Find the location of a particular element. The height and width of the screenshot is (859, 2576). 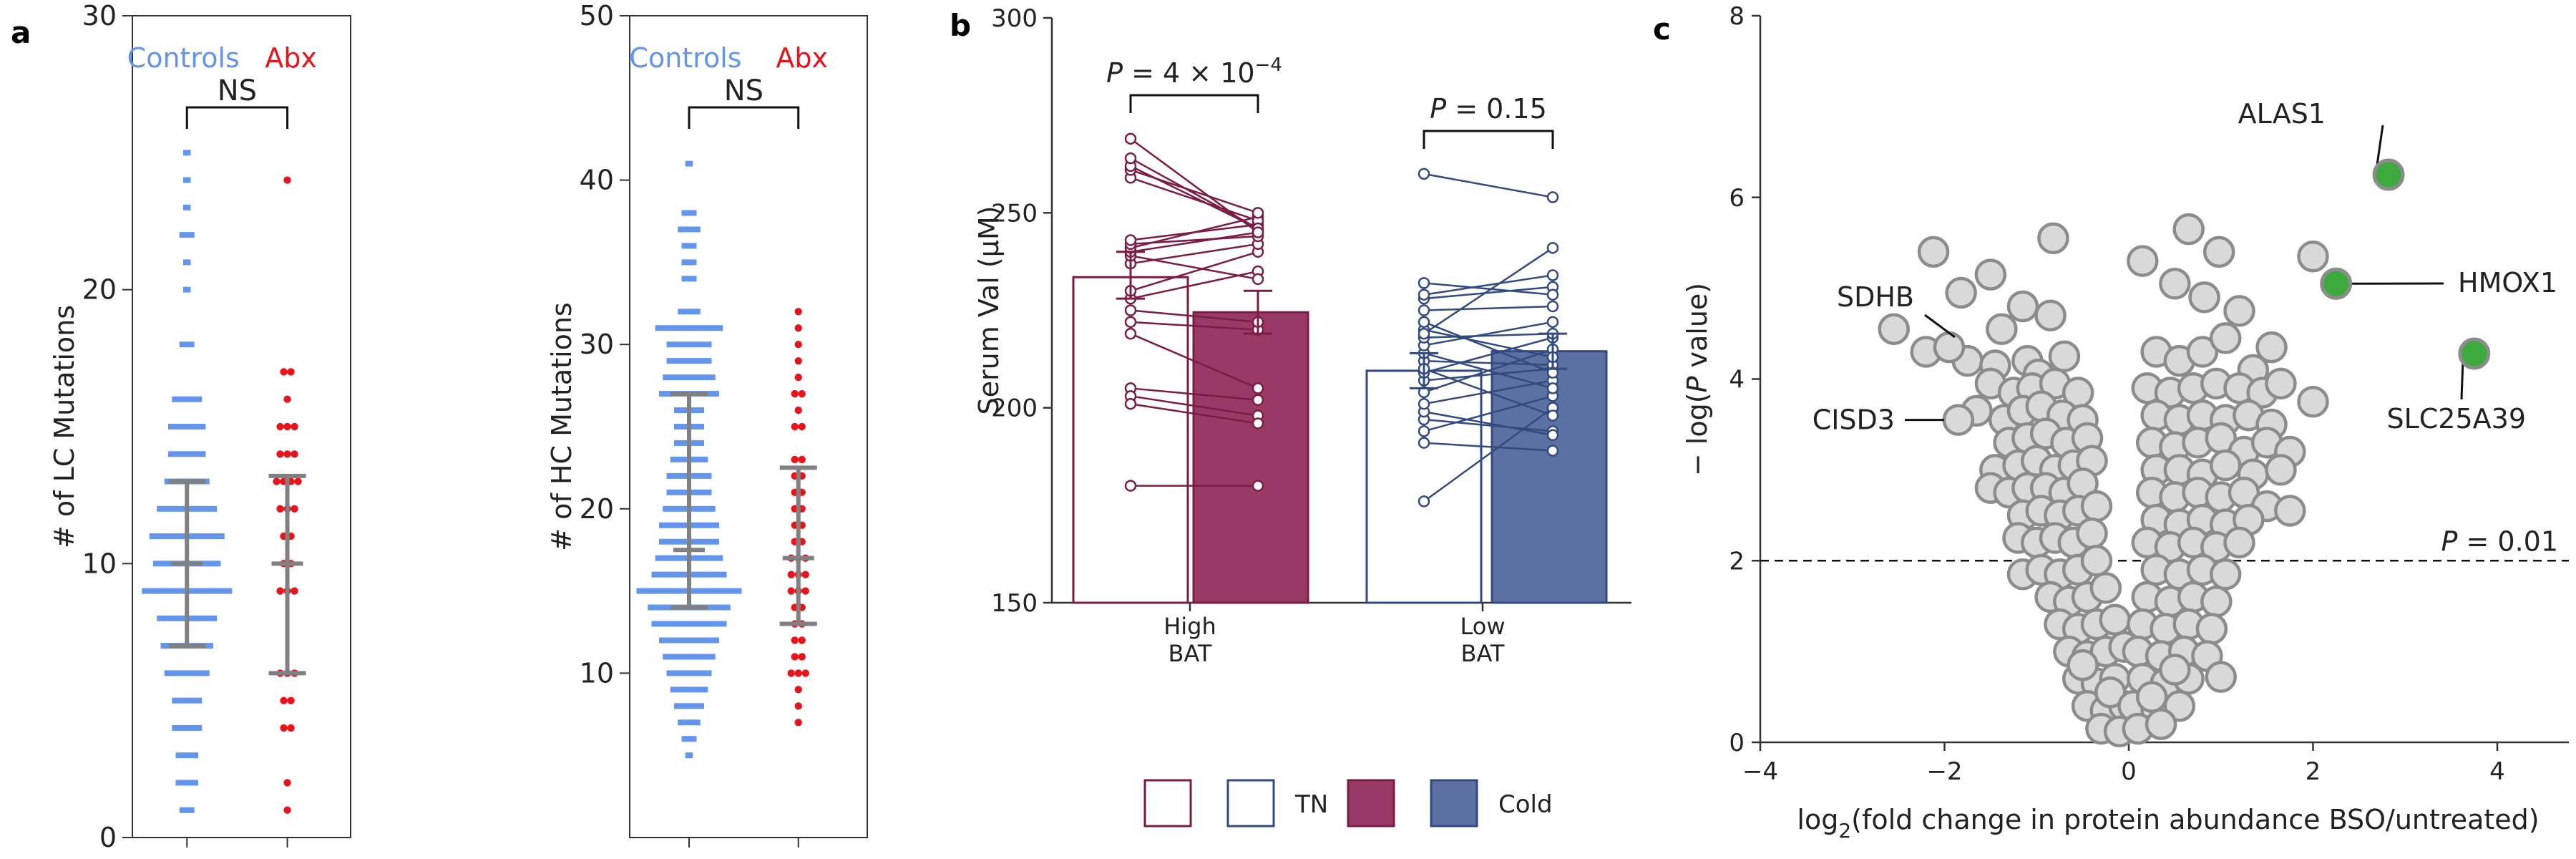

significance-bracket is located at coordinates (1194, 103).